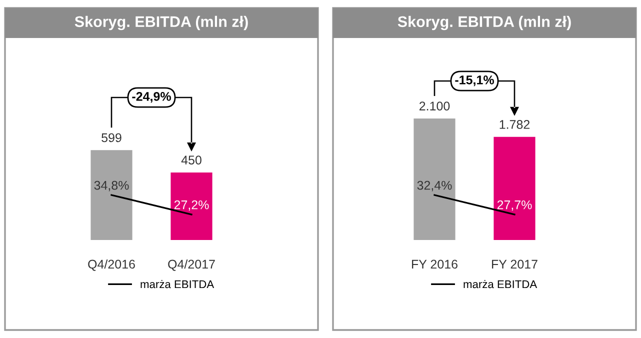 The height and width of the screenshot is (338, 641). What do you see at coordinates (111, 186) in the screenshot?
I see `data-label: 34,8%` at bounding box center [111, 186].